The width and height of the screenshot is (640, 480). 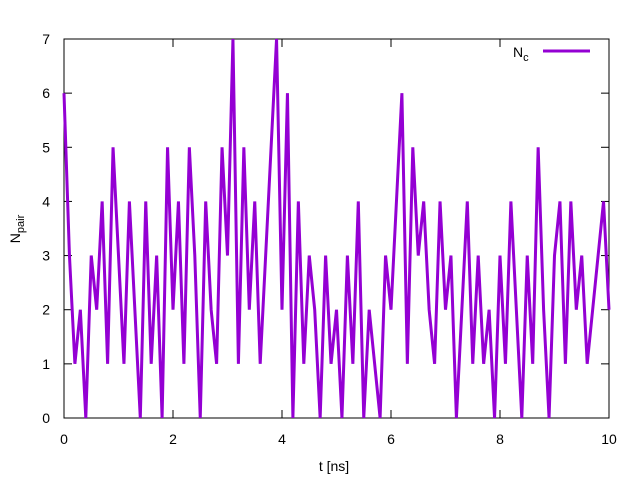 What do you see at coordinates (46, 310) in the screenshot?
I see `y-tick-label: 2` at bounding box center [46, 310].